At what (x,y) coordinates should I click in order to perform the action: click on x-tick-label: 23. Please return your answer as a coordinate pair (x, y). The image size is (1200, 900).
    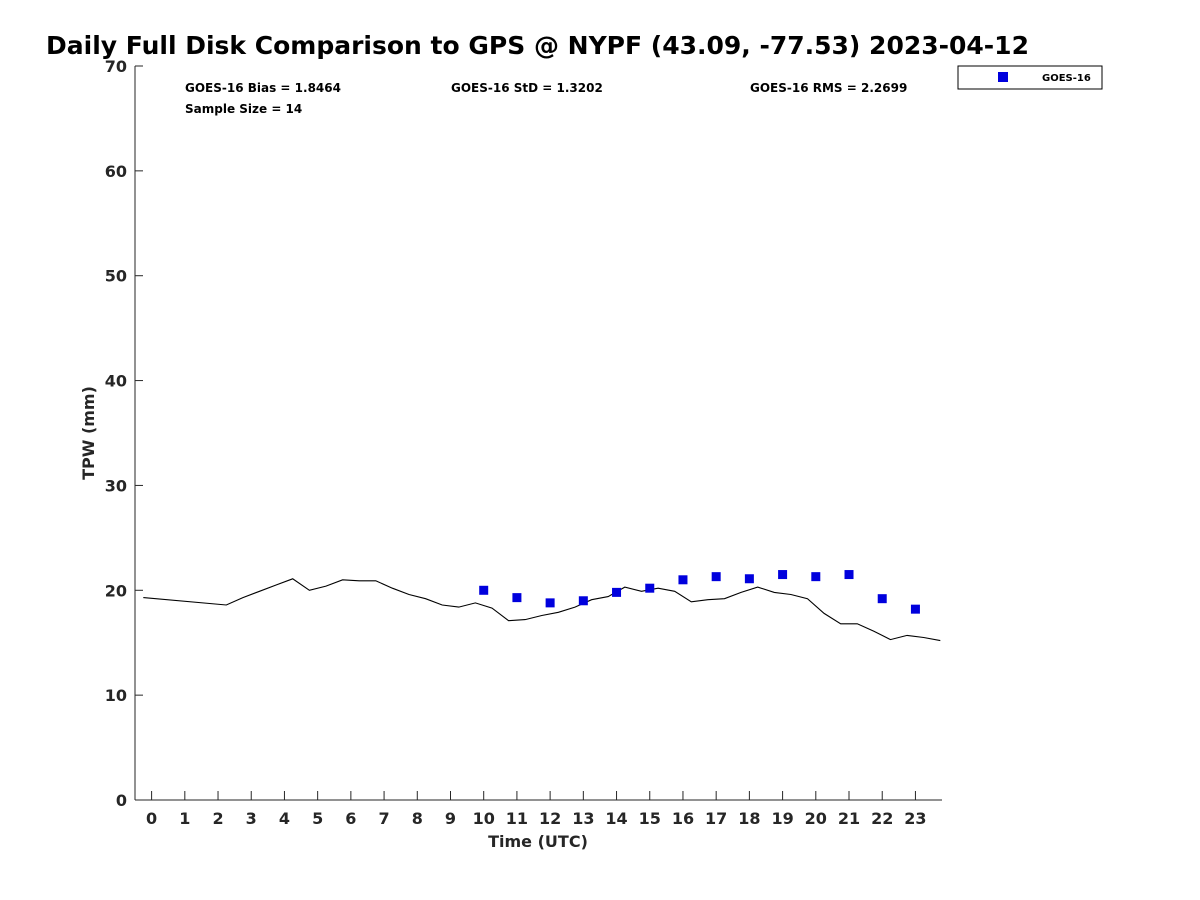
    Looking at the image, I should click on (915, 818).